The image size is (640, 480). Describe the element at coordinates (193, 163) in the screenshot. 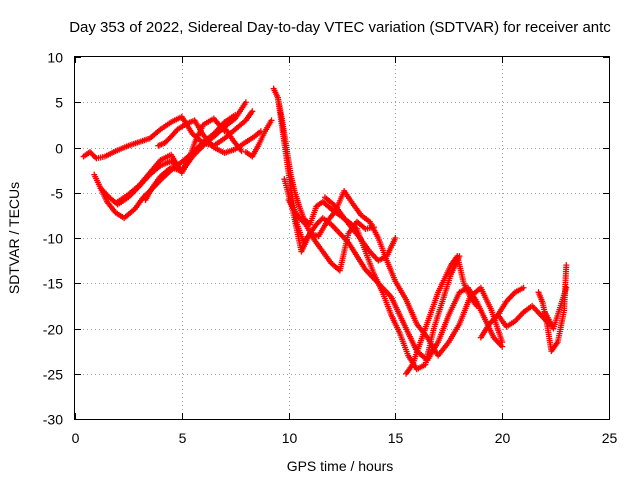

I see `series-track-e` at that location.